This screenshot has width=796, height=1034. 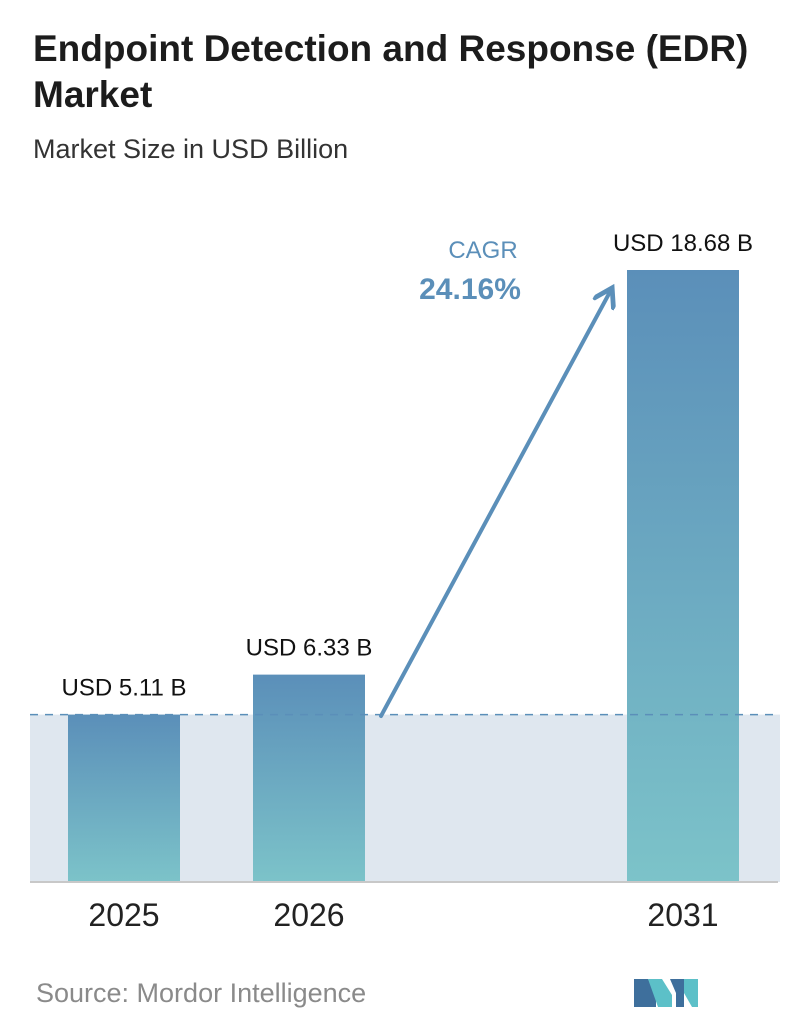 I want to click on mordor-intelligence-logo-icon, so click(x=666, y=993).